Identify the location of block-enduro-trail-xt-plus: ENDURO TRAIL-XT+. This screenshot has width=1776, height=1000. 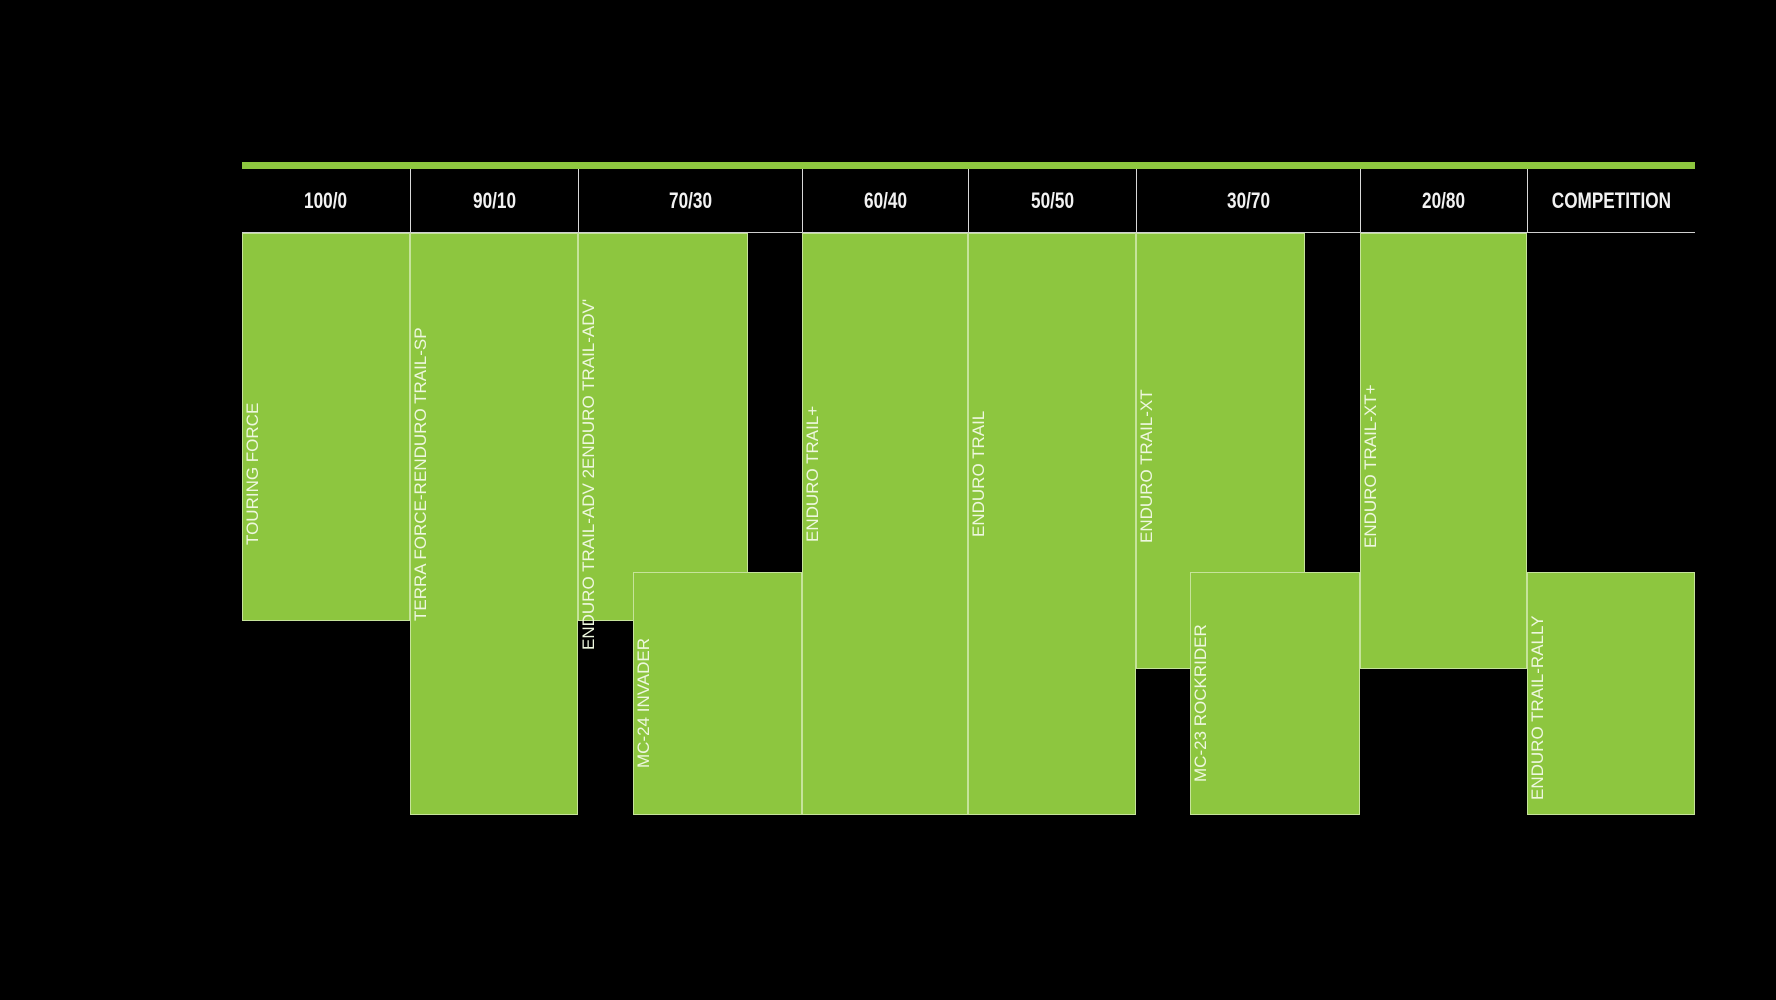
(1443, 451).